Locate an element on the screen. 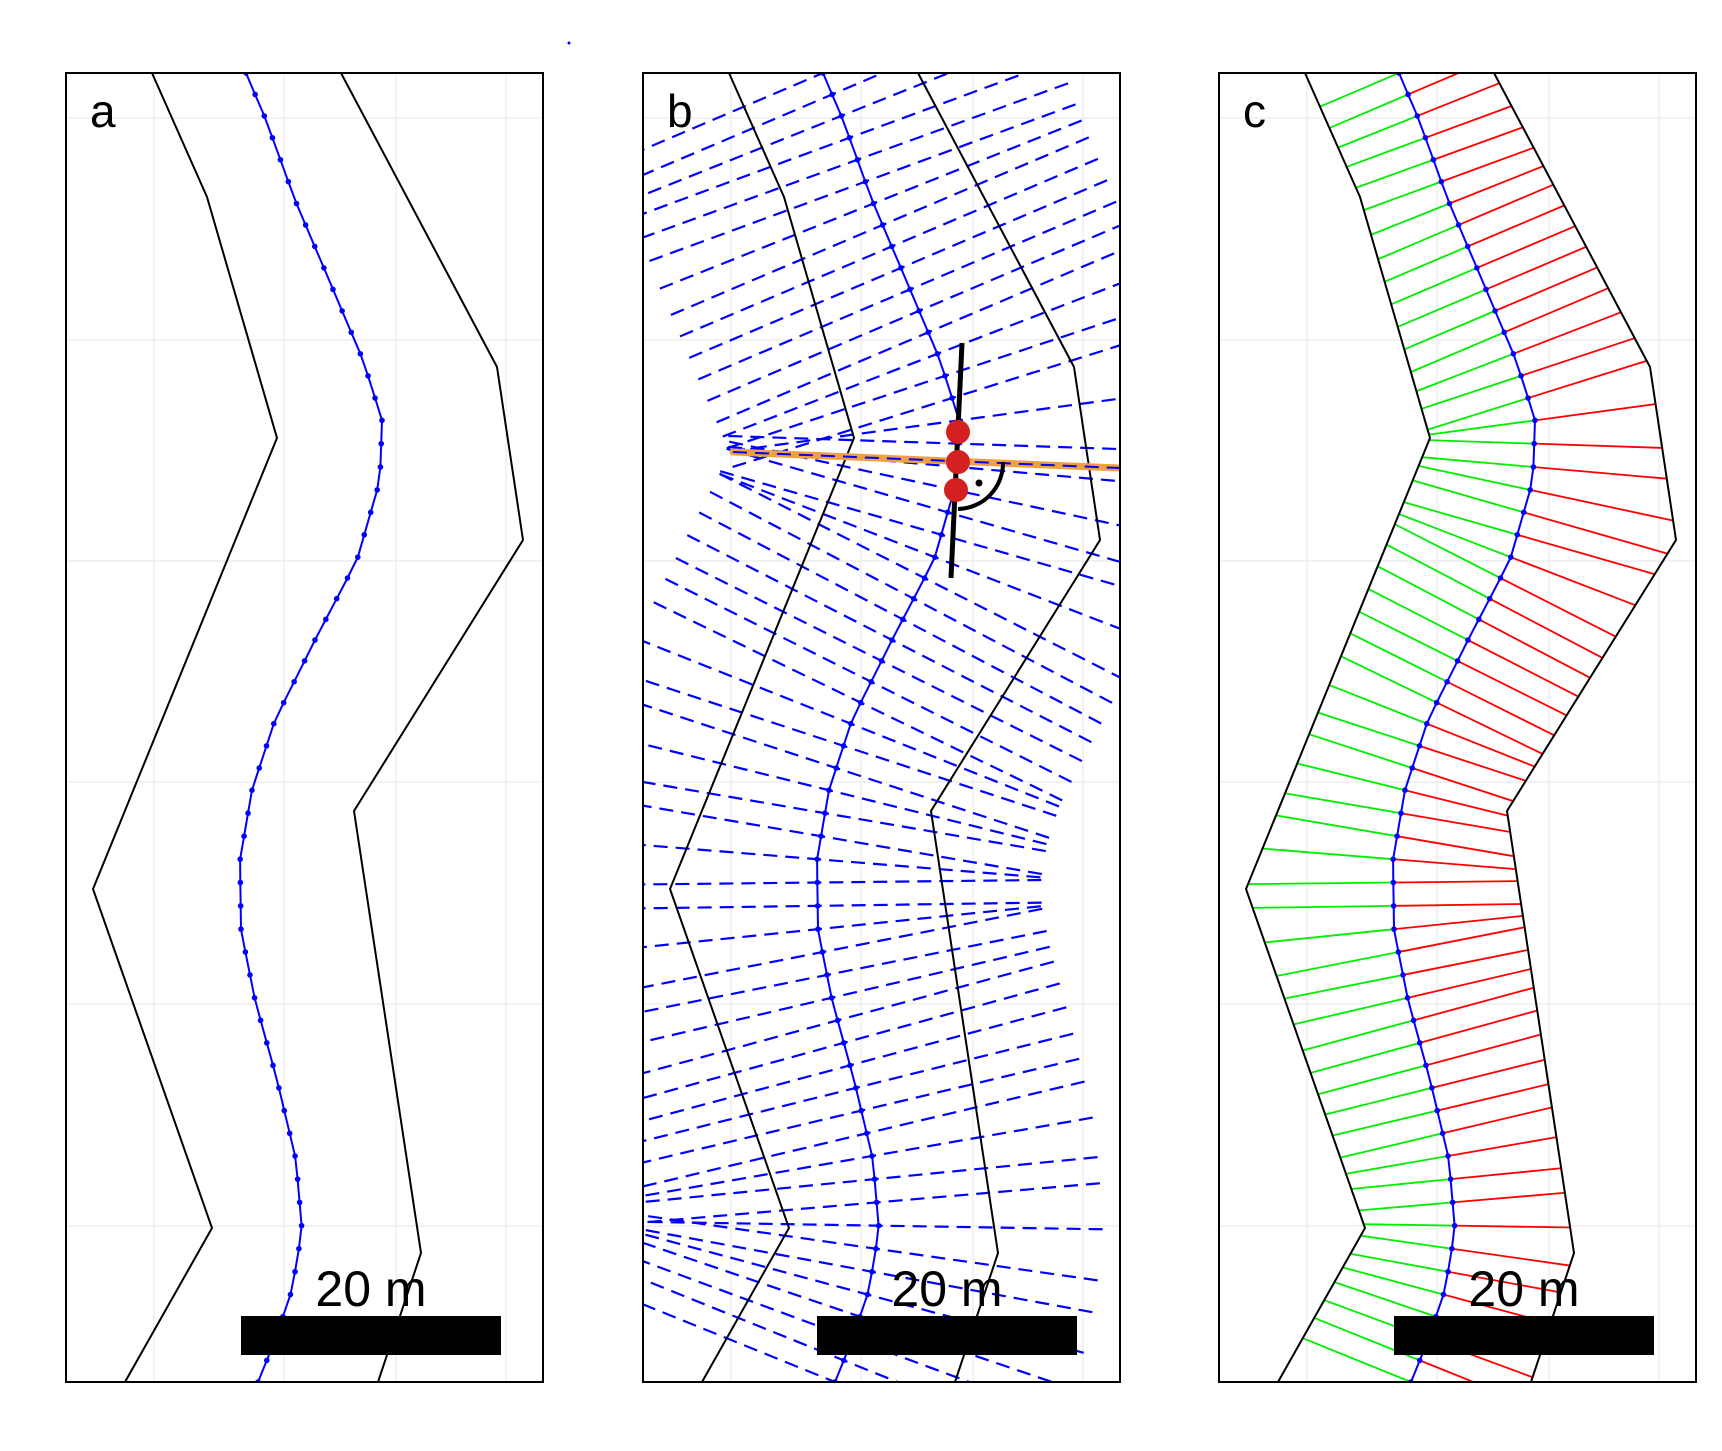  right-angle-dot is located at coordinates (979, 483).